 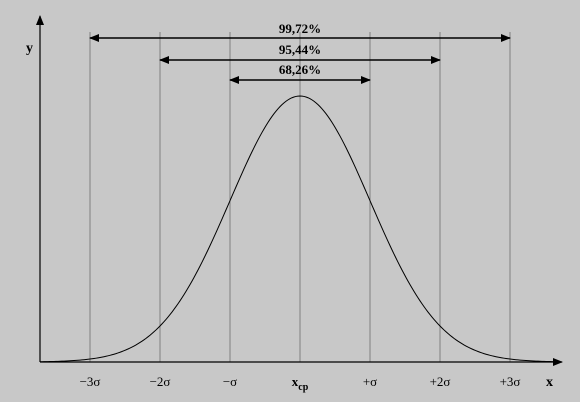 I want to click on x-axis-label: x, so click(x=549, y=382).